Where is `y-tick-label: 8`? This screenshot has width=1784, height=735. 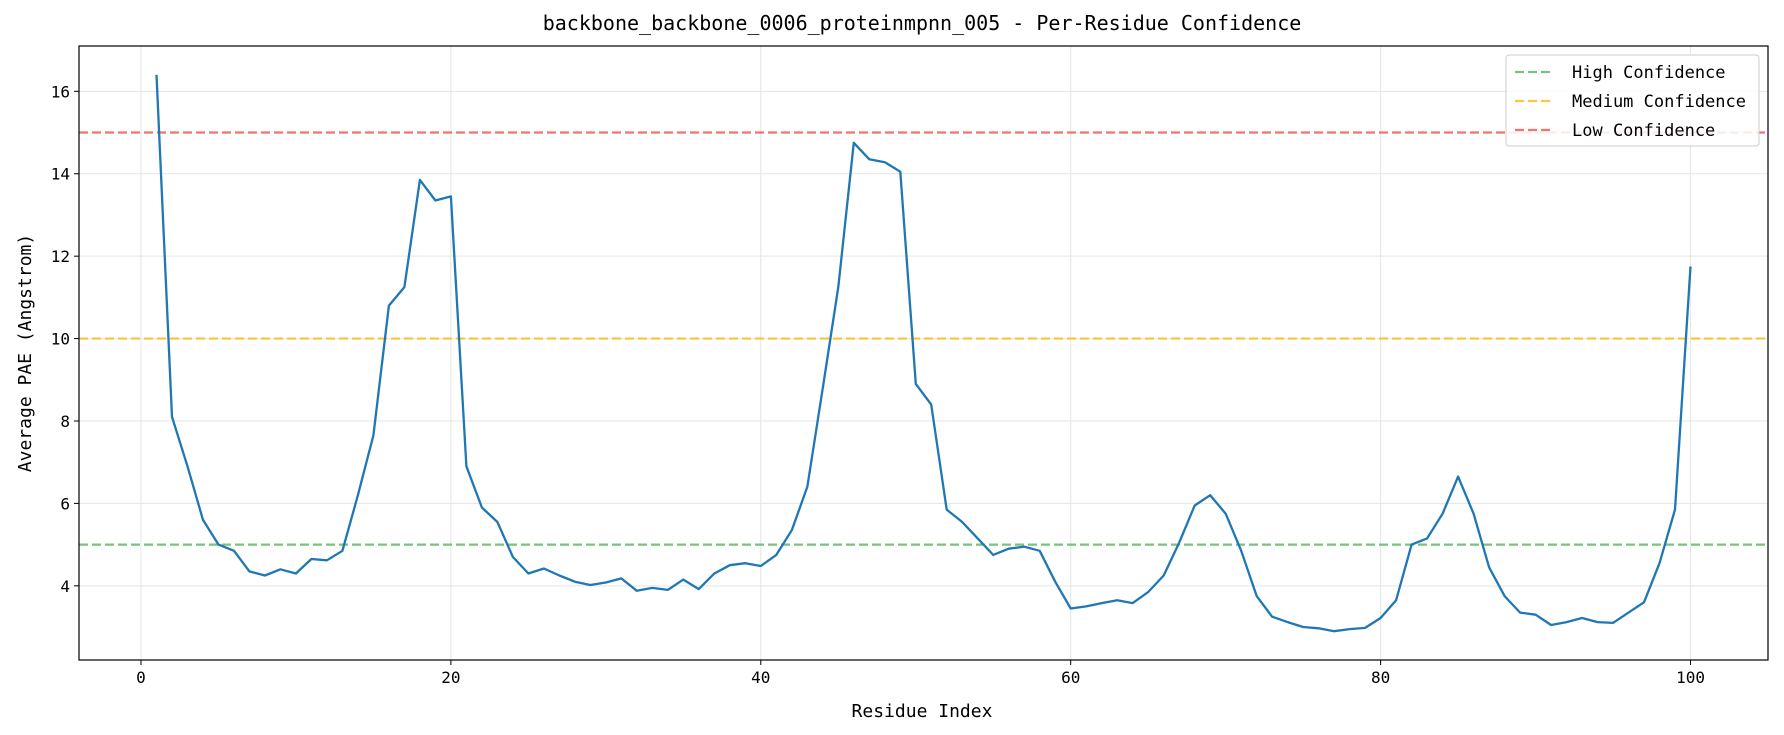
y-tick-label: 8 is located at coordinates (65, 421).